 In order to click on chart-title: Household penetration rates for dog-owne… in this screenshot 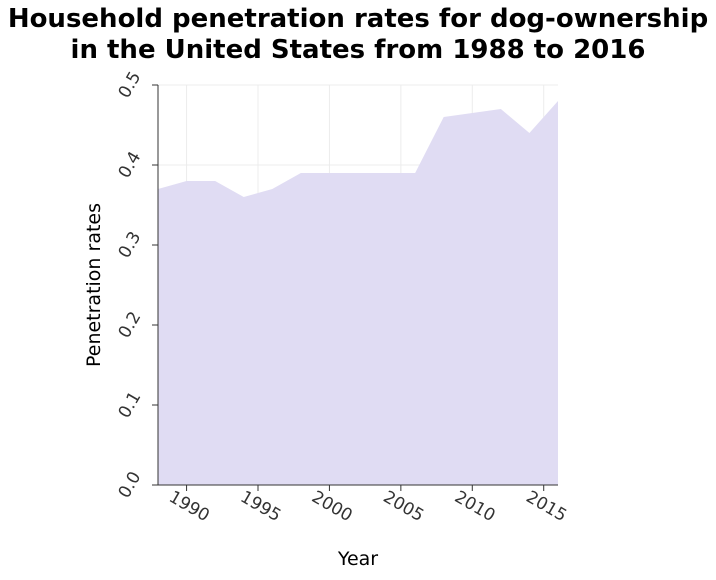, I will do `click(358, 35)`.